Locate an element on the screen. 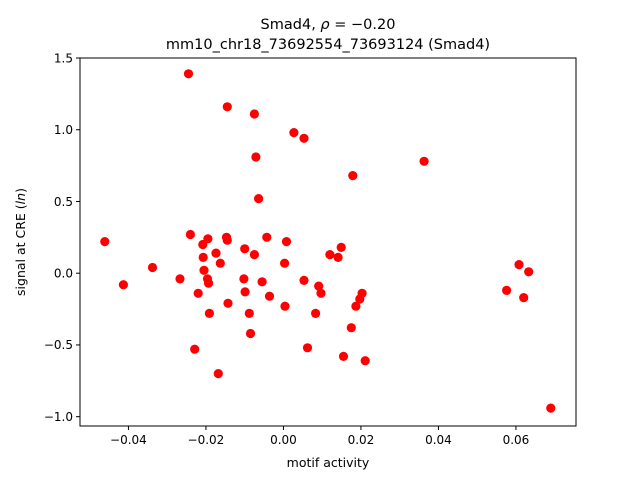 Image resolution: width=640 pixels, height=480 pixels. x-tick-label: 0.00 is located at coordinates (283, 440).